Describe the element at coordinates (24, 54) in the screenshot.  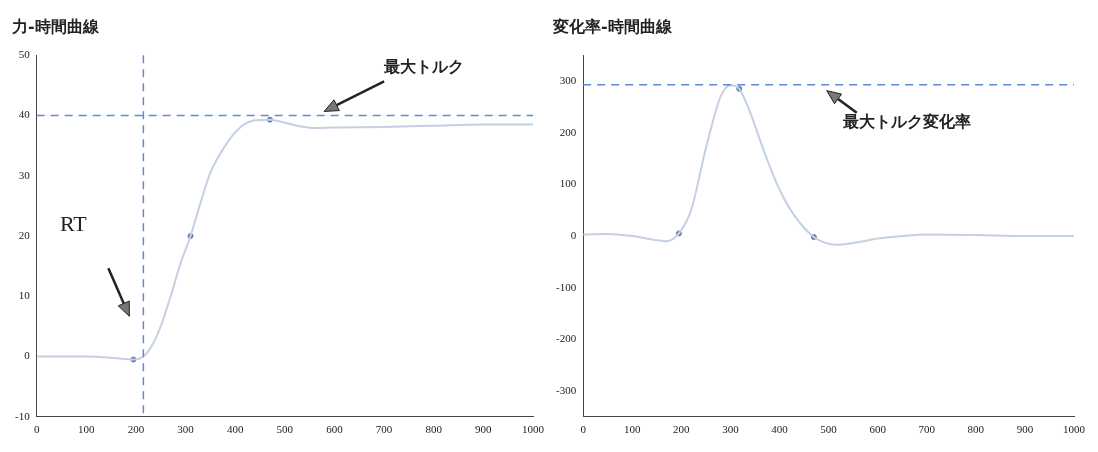
I see `y-tick-label: 50` at that location.